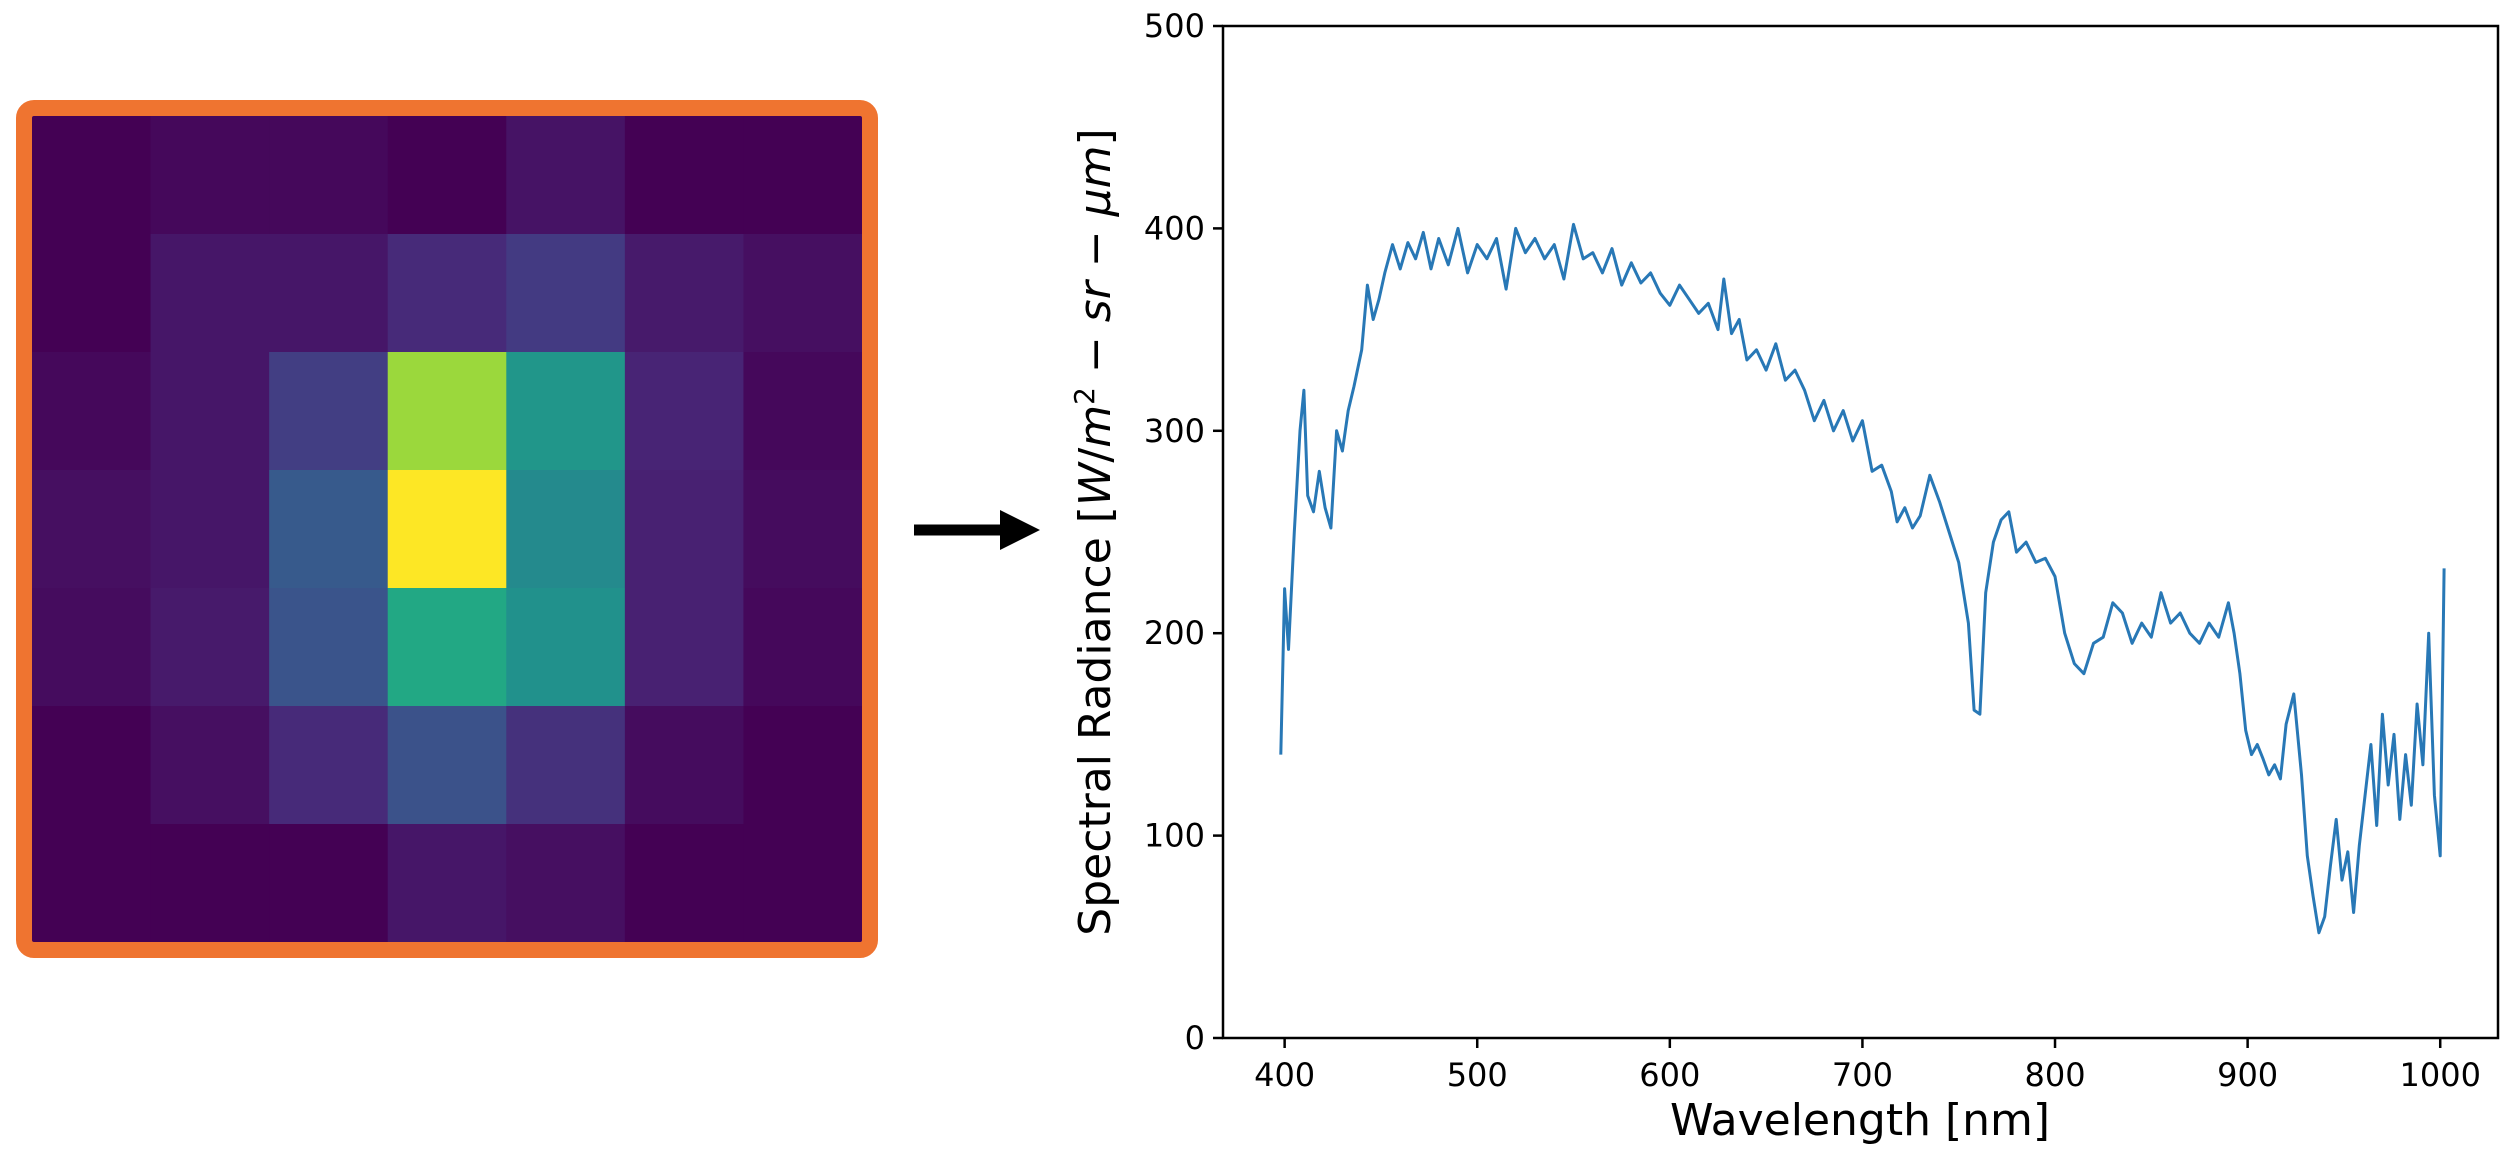  Describe the element at coordinates (977, 530) in the screenshot. I see `right-arrow-icon` at that location.